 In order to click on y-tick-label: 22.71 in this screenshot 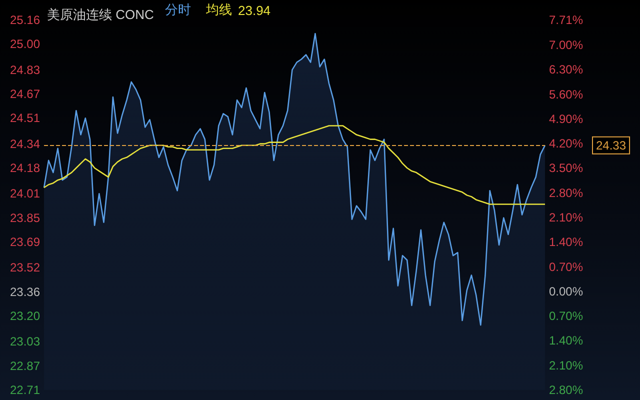, I will do `click(25, 390)`.